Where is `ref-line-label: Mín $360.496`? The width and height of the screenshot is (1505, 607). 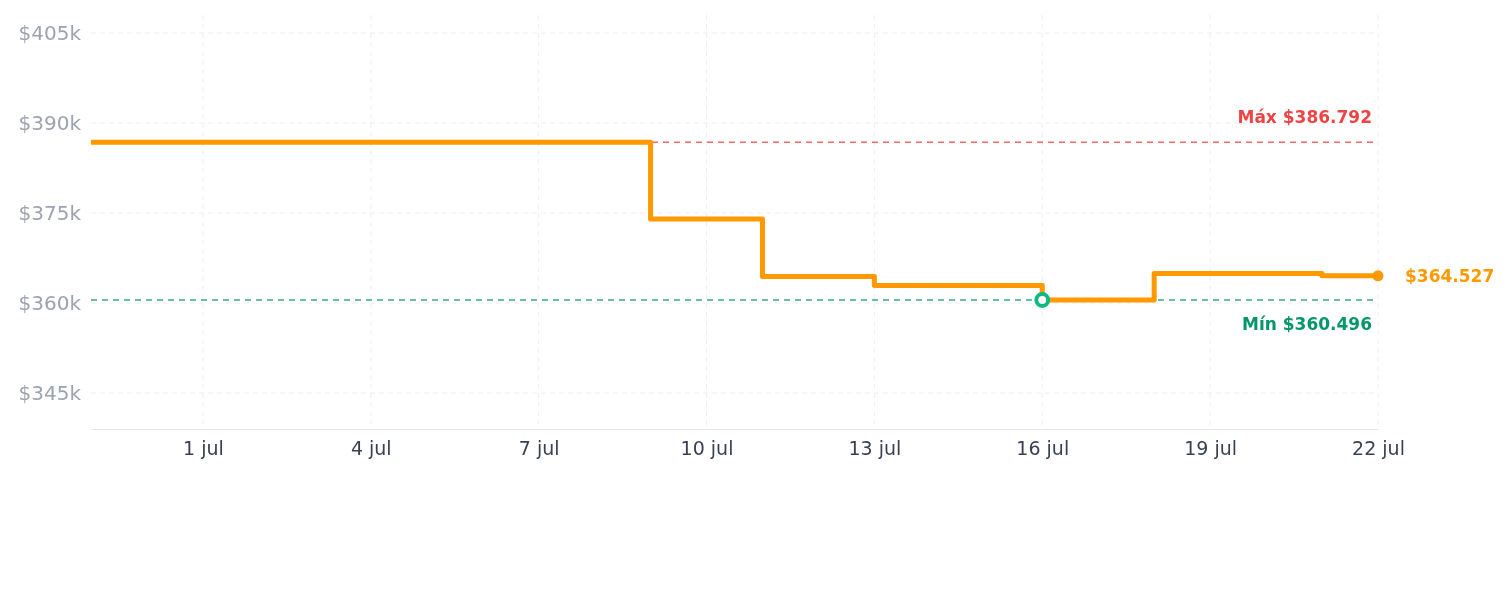
ref-line-label: Mín $360.496 is located at coordinates (1306, 324).